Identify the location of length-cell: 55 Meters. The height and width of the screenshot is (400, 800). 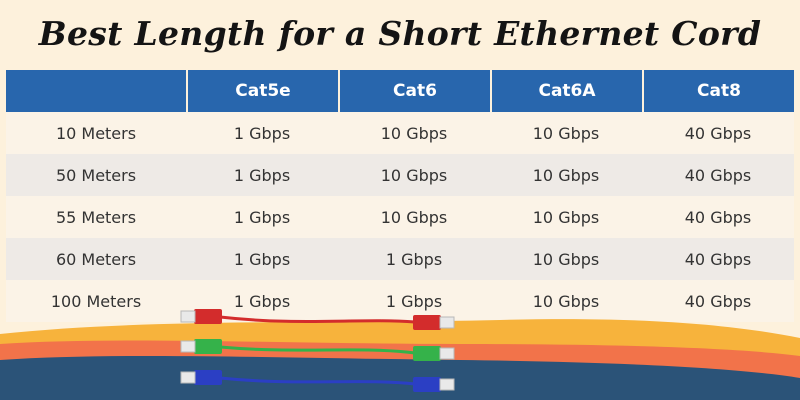
(96, 217).